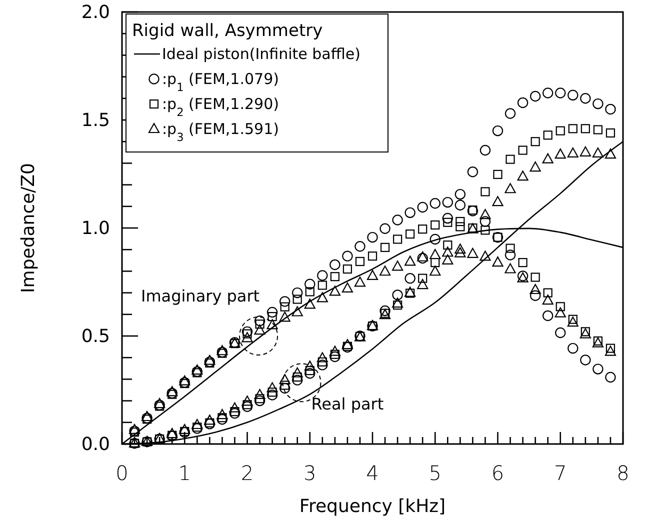  I want to click on y-tick-label: 1.5, so click(95, 120).